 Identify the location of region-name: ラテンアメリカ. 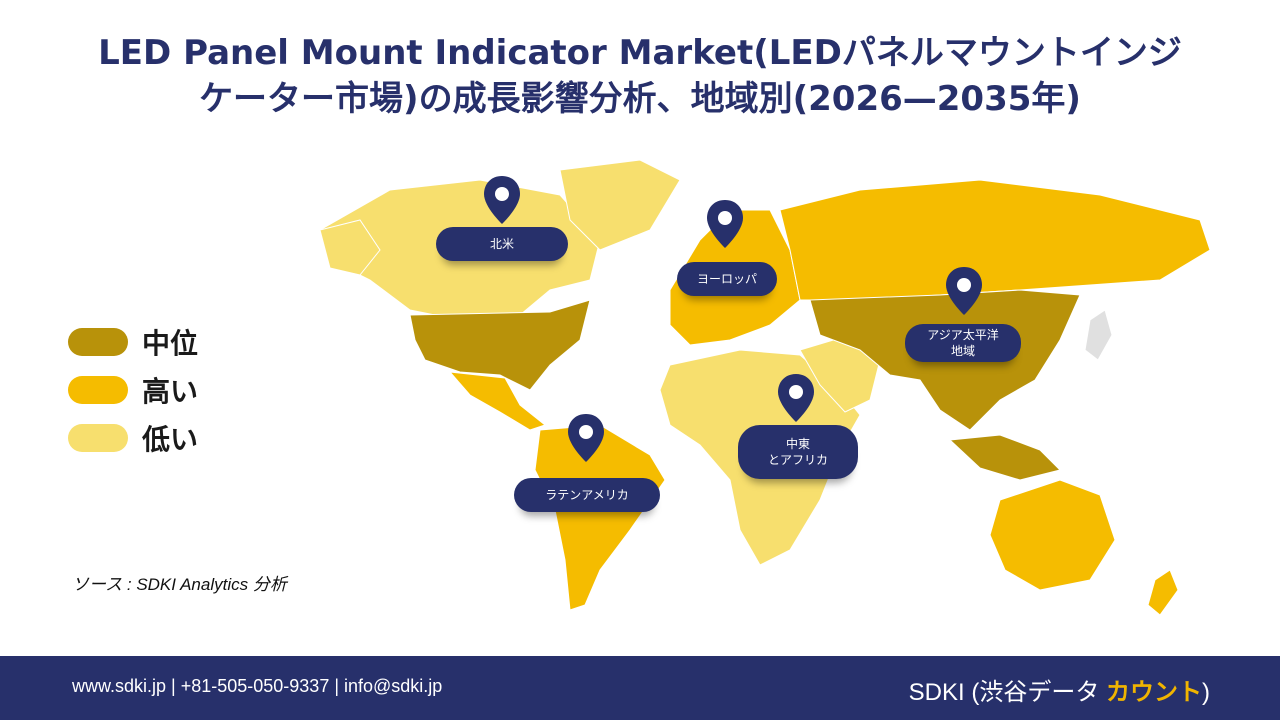
(587, 495).